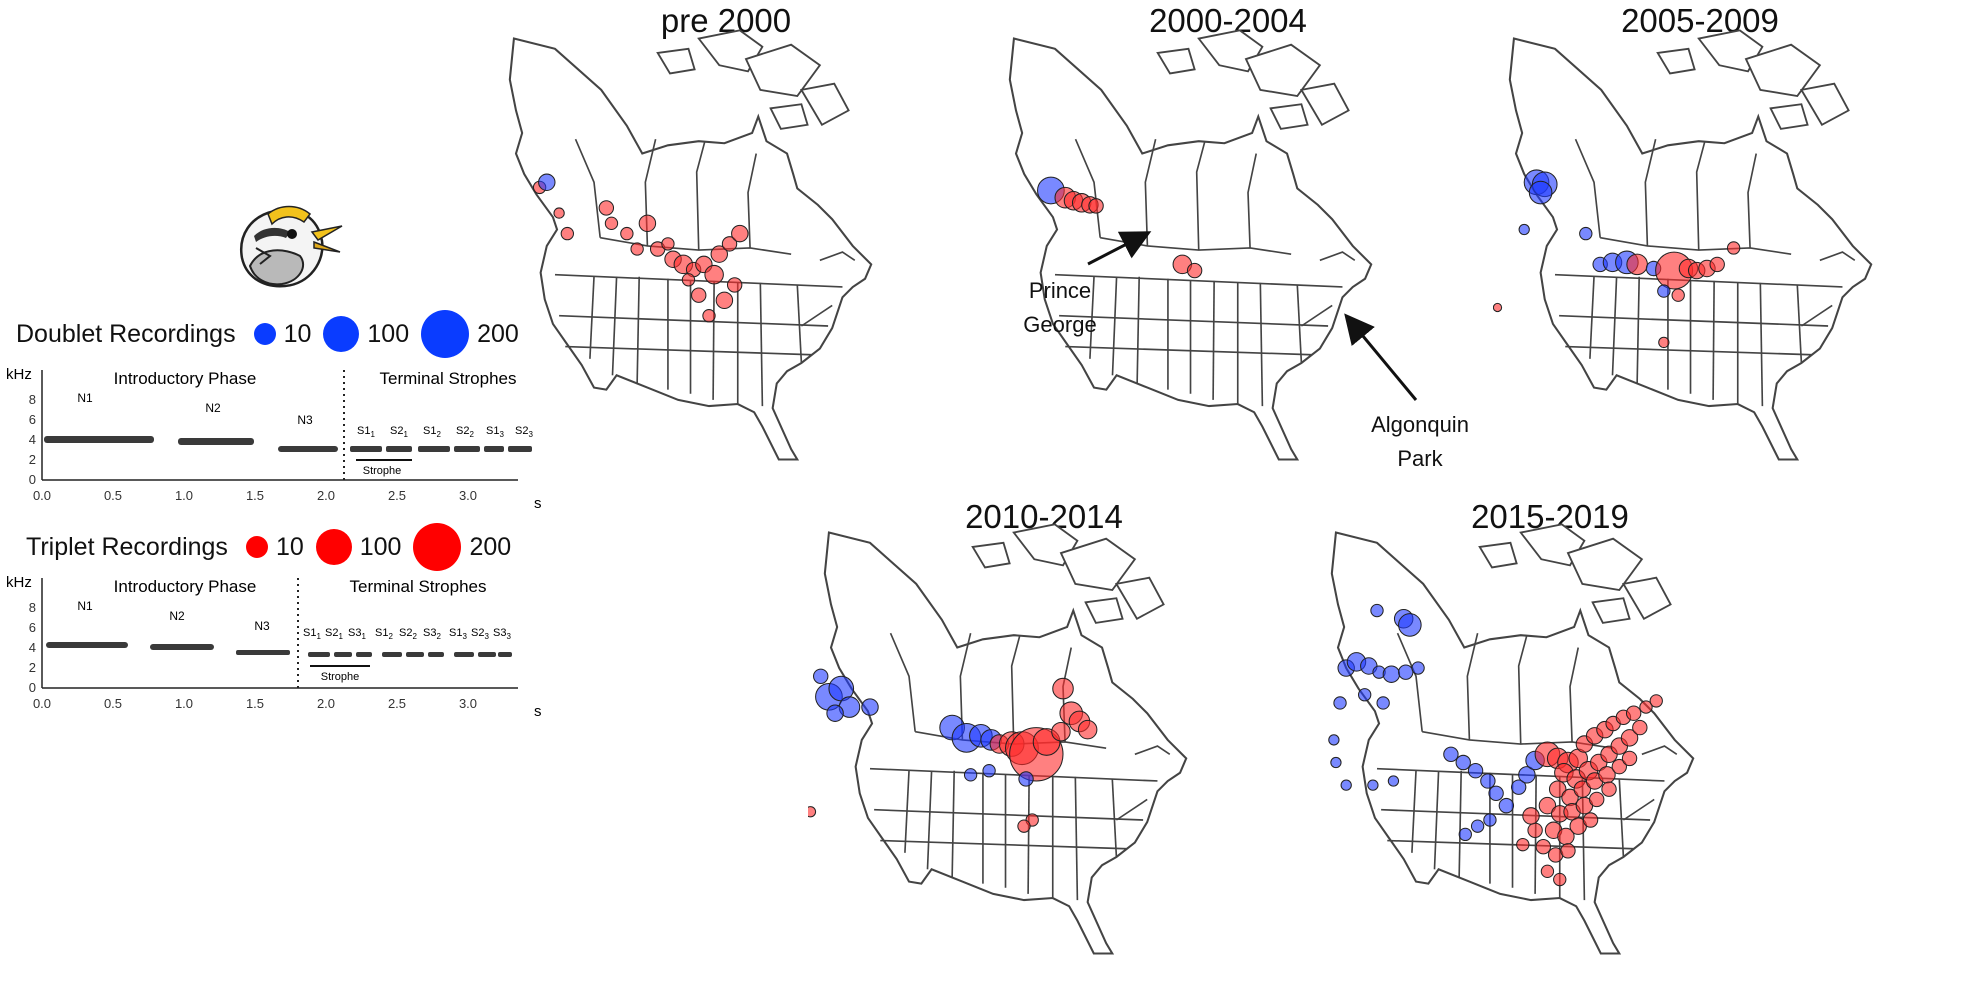 The image size is (1967, 981). What do you see at coordinates (185, 378) in the screenshot?
I see `doublet-phase-intro: Introductory Phase` at bounding box center [185, 378].